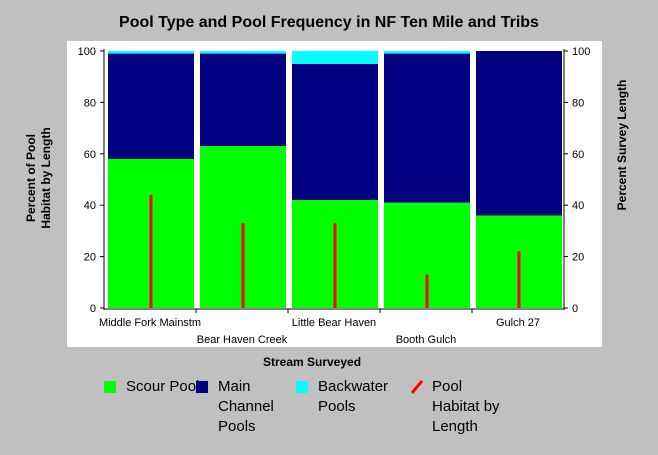  What do you see at coordinates (246, 406) in the screenshot?
I see `legend-label-main-channel: Main Channel Pools` at bounding box center [246, 406].